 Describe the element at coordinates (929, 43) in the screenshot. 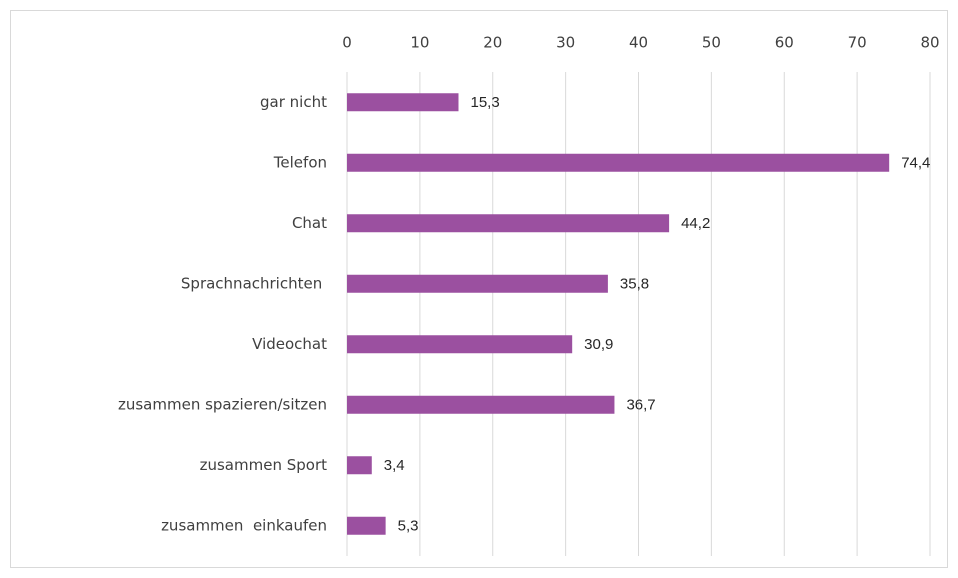

I see `x-tick-label: 80` at that location.